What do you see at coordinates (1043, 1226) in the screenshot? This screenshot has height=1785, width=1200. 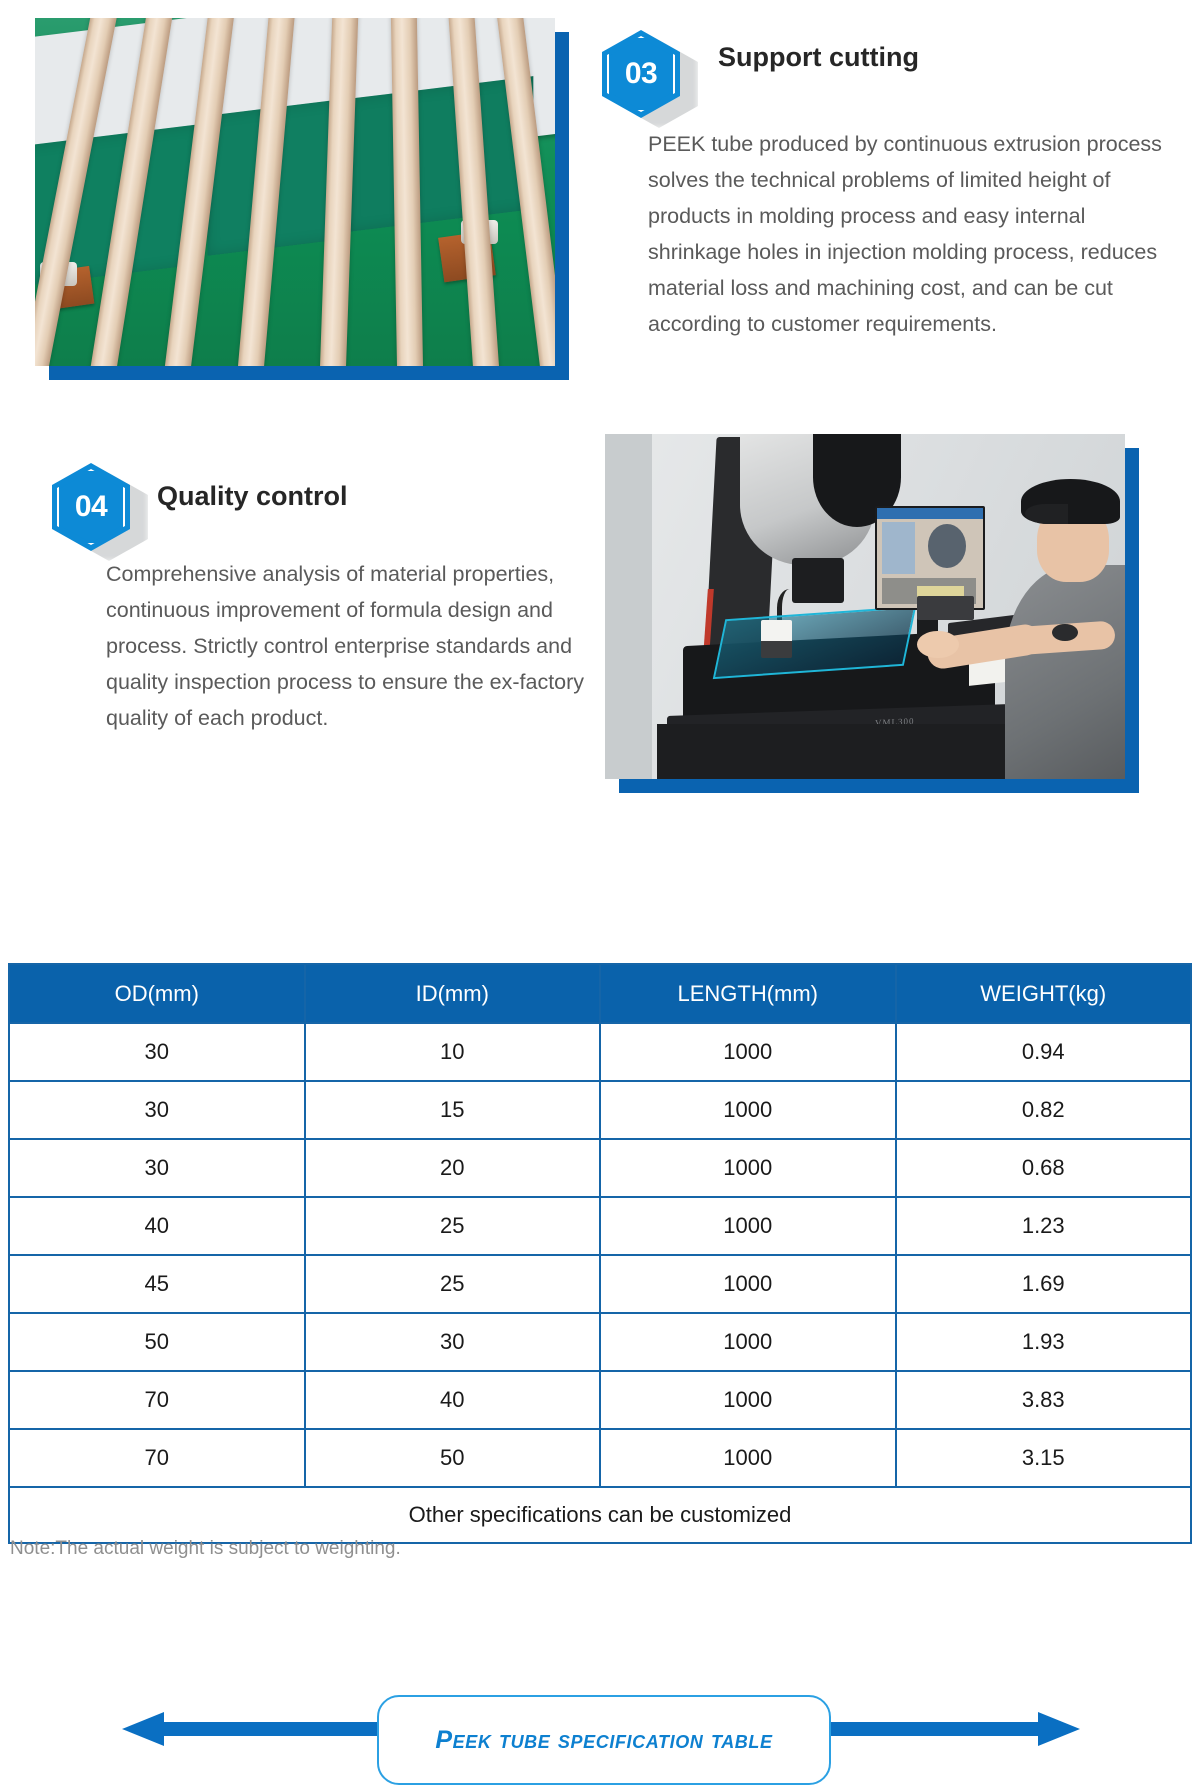 I see `cell-weight: 1.23` at bounding box center [1043, 1226].